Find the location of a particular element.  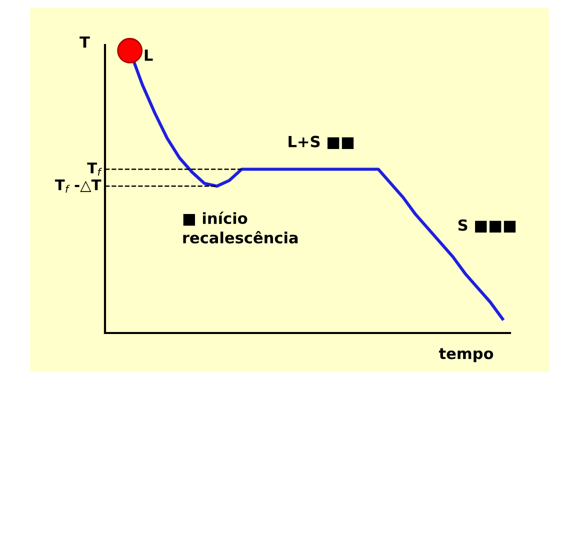

annotation: ■ início recalescência is located at coordinates (240, 228).